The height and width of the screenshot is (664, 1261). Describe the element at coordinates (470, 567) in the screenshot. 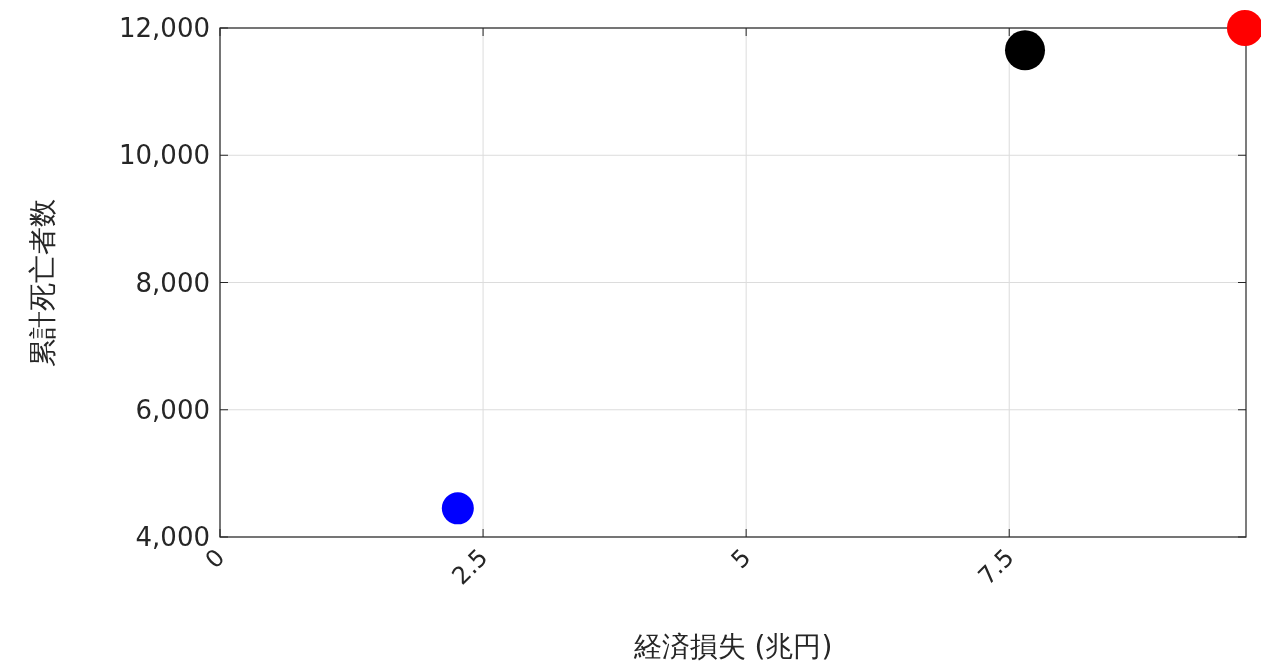

I see `x-tick-label: 2.5` at that location.